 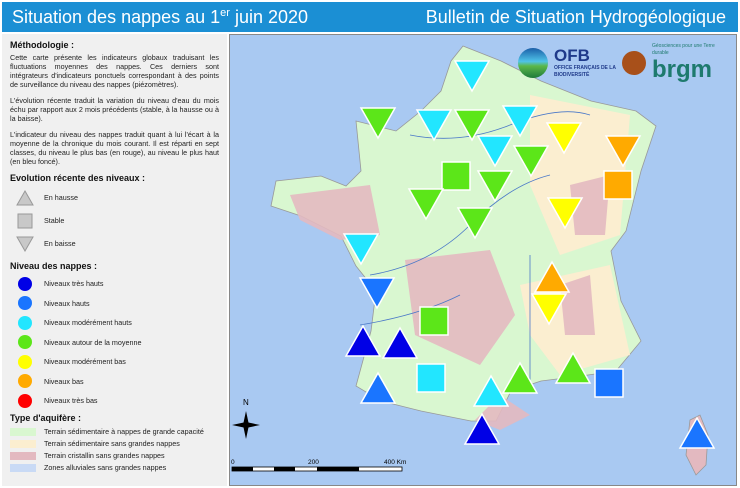 I want to click on legend-label: Niveaux bas, so click(x=64, y=381).